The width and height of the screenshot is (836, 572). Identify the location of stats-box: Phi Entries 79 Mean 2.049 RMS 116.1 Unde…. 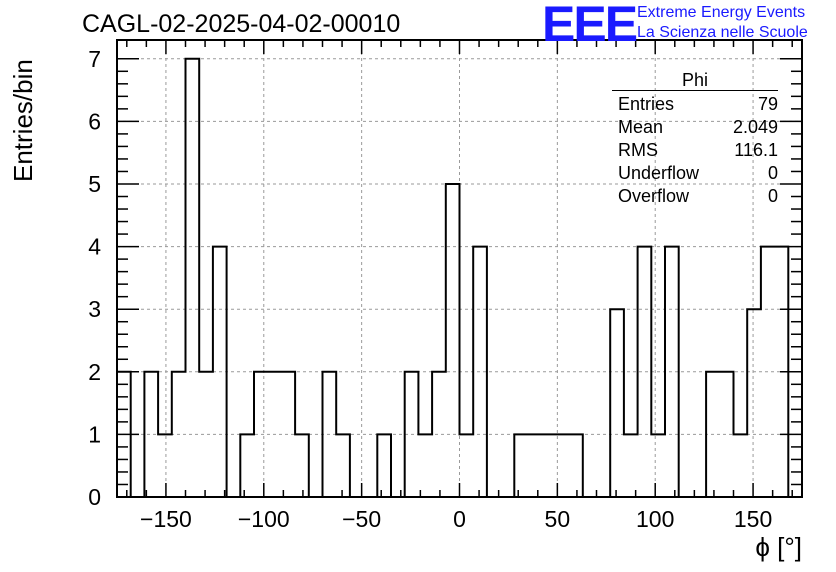
(695, 139).